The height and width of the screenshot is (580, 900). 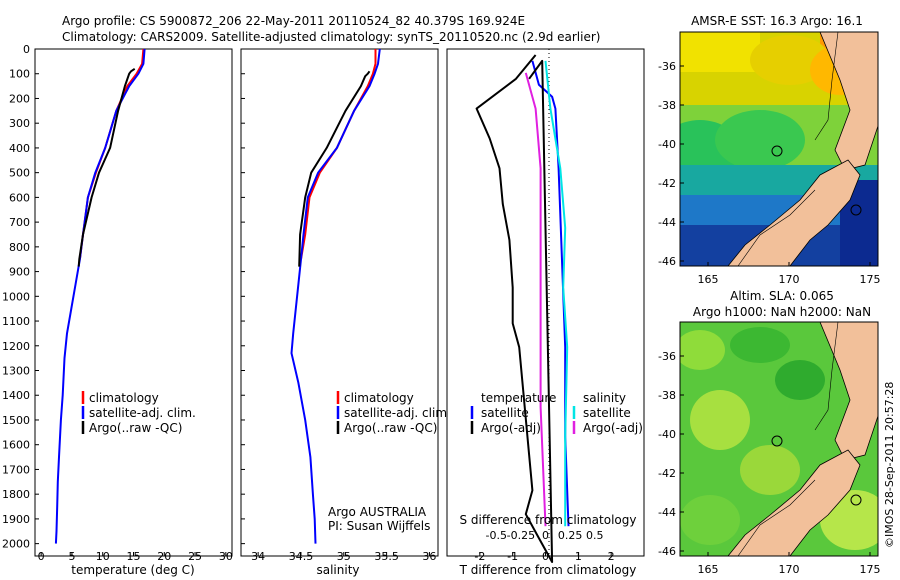 What do you see at coordinates (578, 556) in the screenshot?
I see `difference-tick-label: 1` at bounding box center [578, 556].